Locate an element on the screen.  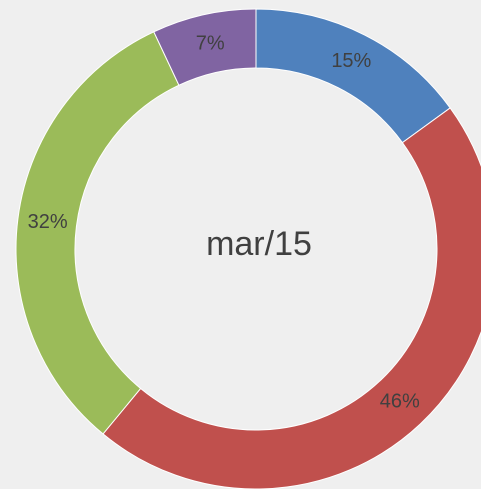
data-label: 7% is located at coordinates (210, 43).